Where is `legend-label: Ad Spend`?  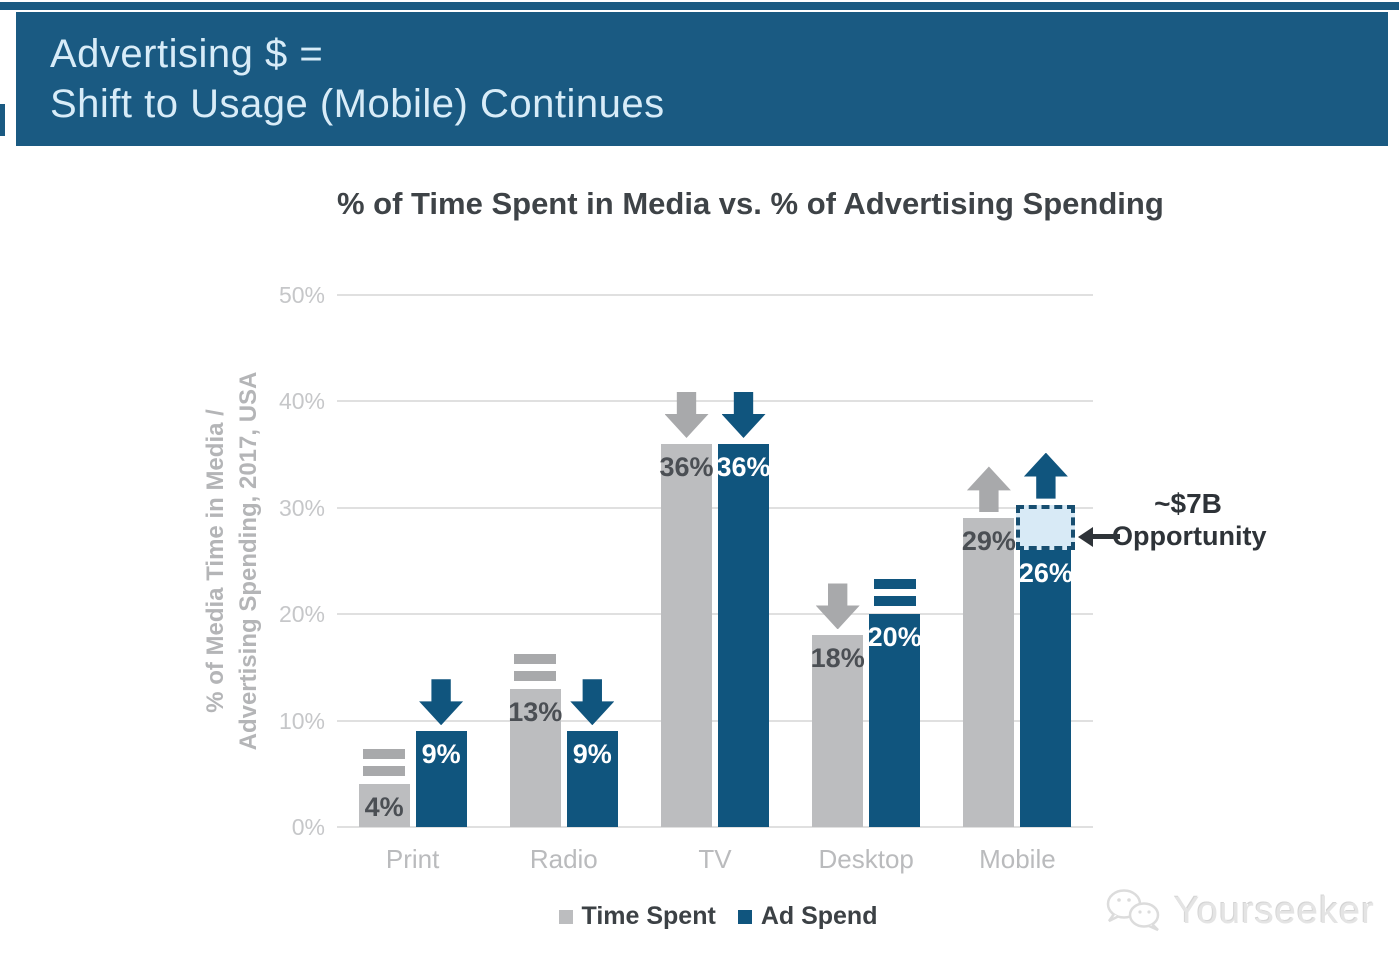
legend-label: Ad Spend is located at coordinates (819, 916).